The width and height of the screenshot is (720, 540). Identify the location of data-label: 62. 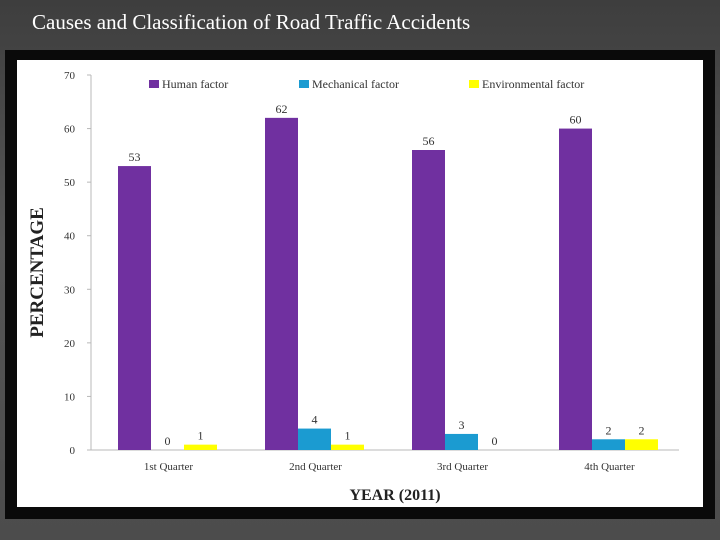
(282, 109).